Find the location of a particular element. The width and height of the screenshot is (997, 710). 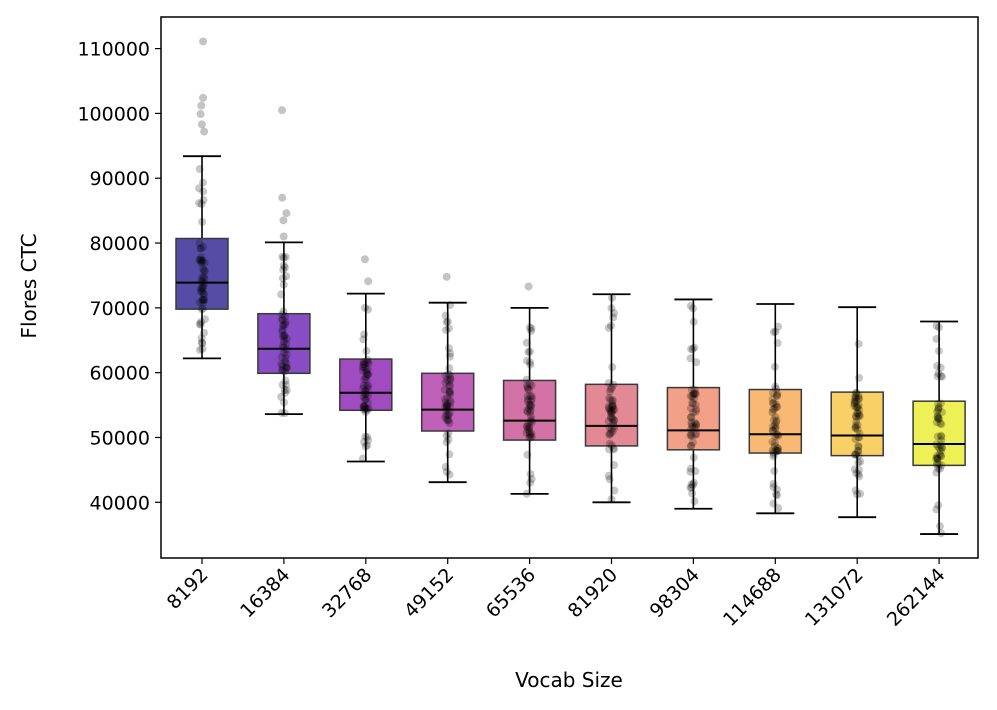

outlier-point is located at coordinates (364, 259).